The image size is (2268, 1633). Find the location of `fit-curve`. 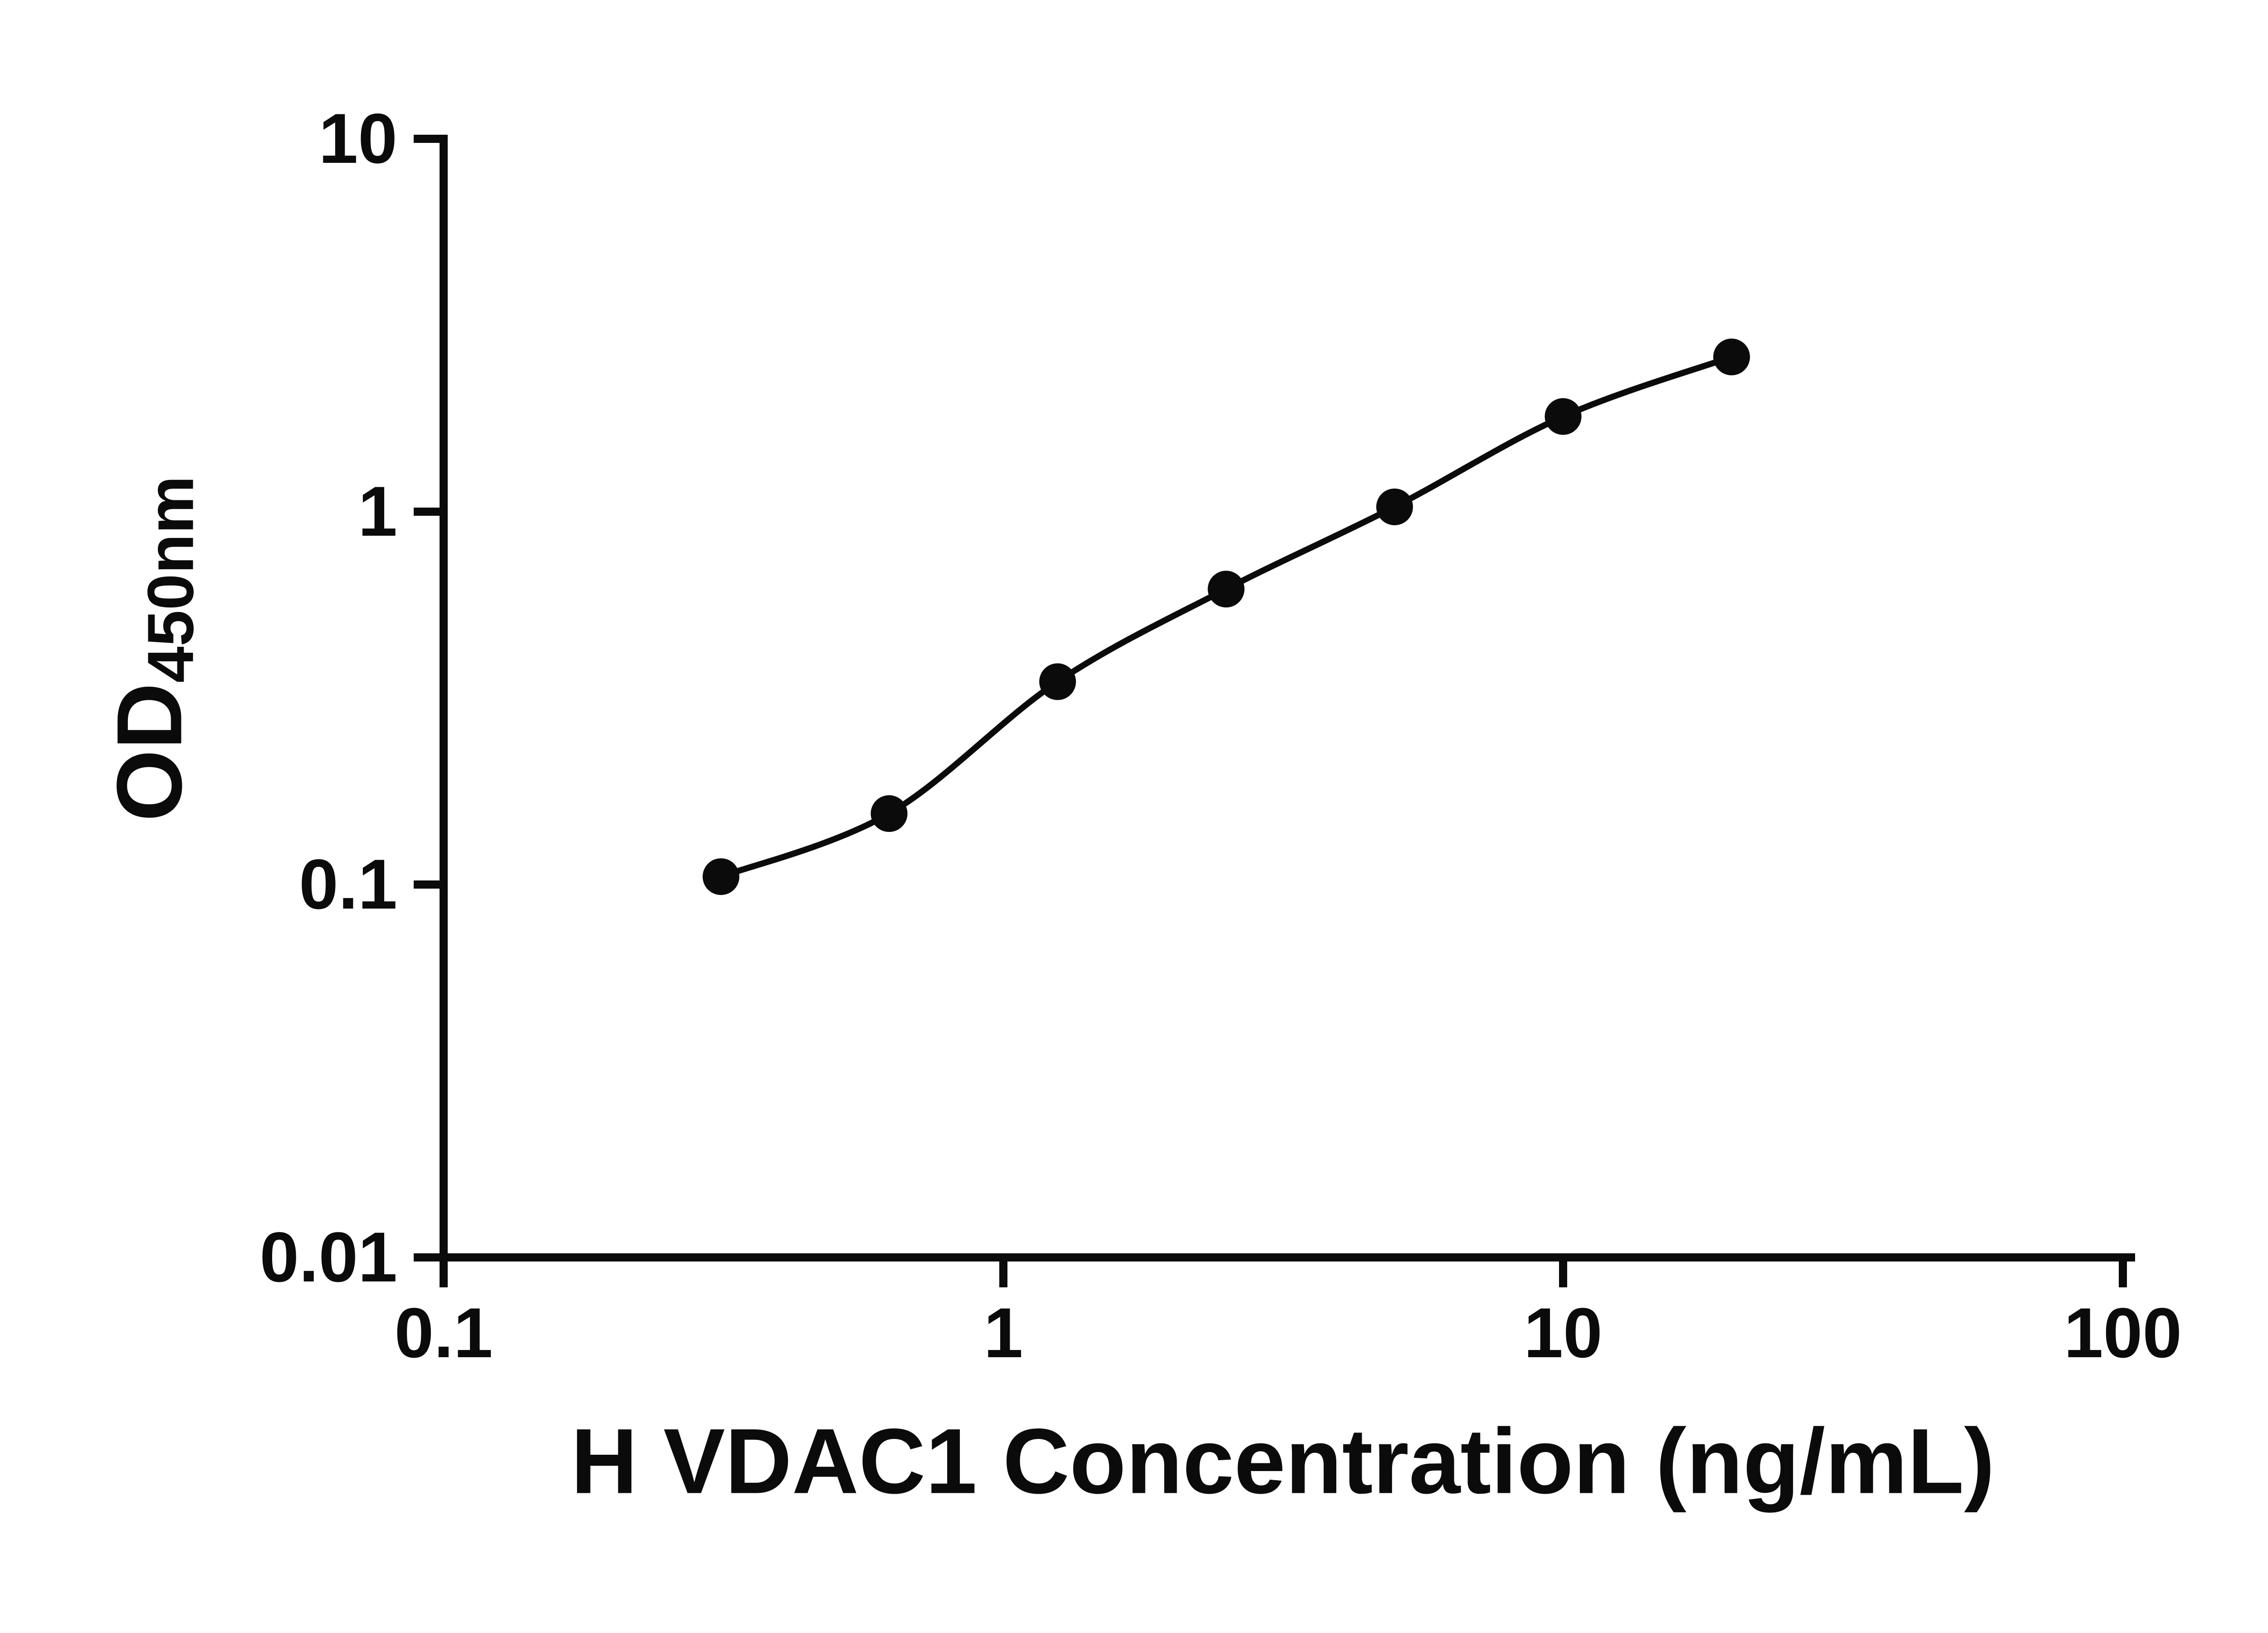

fit-curve is located at coordinates (1227, 617).